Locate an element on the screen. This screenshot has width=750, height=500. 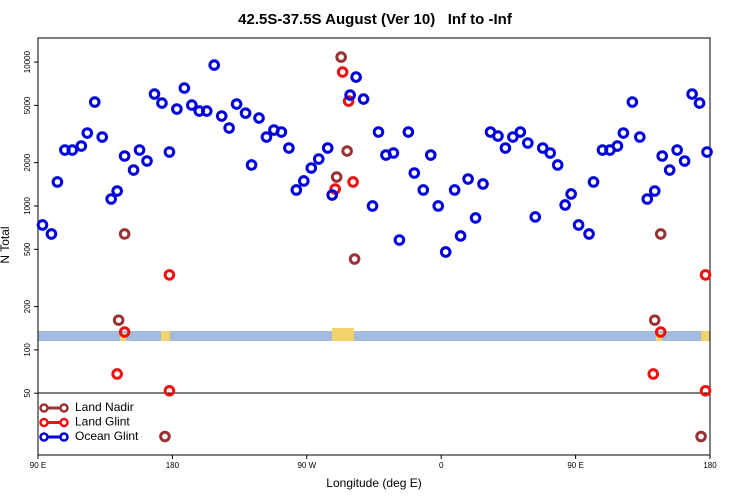
y-tick-label: 5000 is located at coordinates (27, 105).